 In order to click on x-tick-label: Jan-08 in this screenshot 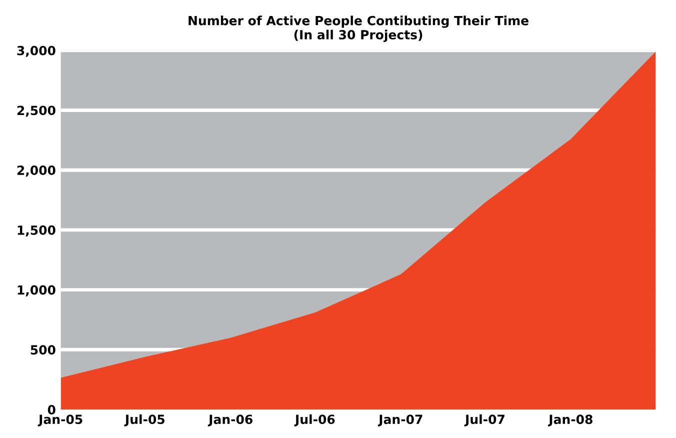, I will do `click(570, 420)`.